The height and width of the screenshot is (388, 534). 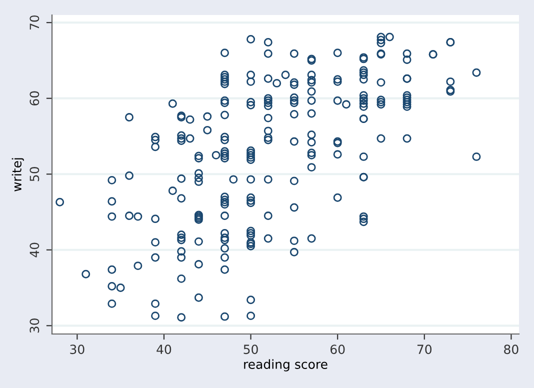 What do you see at coordinates (337, 349) in the screenshot?
I see `x-tick-label: 60` at bounding box center [337, 349].